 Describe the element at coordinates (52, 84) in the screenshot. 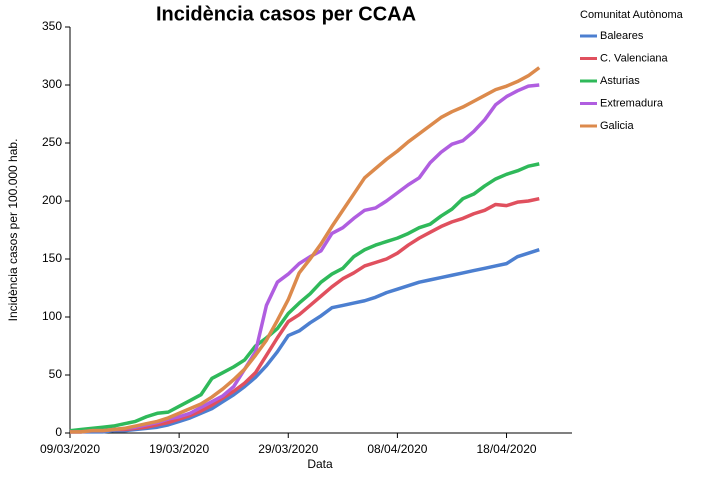

I see `y-tick-label: 300` at that location.